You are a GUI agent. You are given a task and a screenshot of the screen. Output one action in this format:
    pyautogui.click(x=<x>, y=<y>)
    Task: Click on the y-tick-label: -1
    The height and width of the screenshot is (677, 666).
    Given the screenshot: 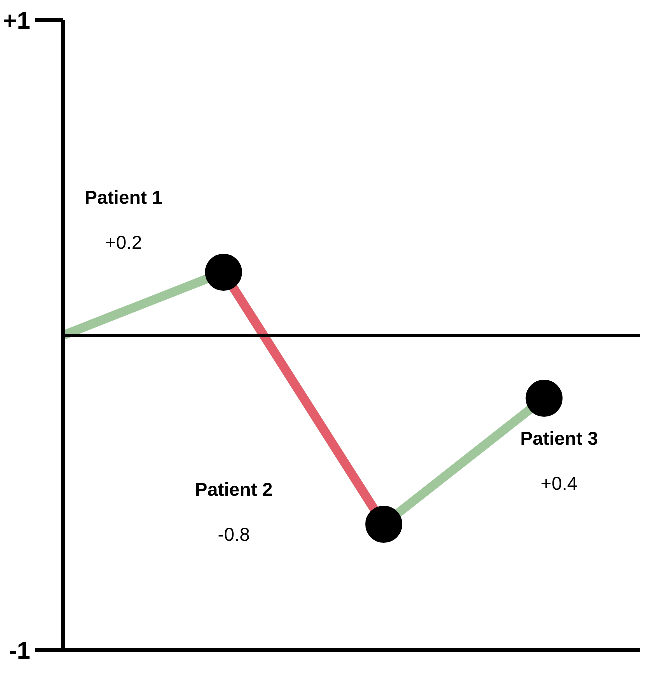 What is the action you would take?
    pyautogui.click(x=20, y=651)
    